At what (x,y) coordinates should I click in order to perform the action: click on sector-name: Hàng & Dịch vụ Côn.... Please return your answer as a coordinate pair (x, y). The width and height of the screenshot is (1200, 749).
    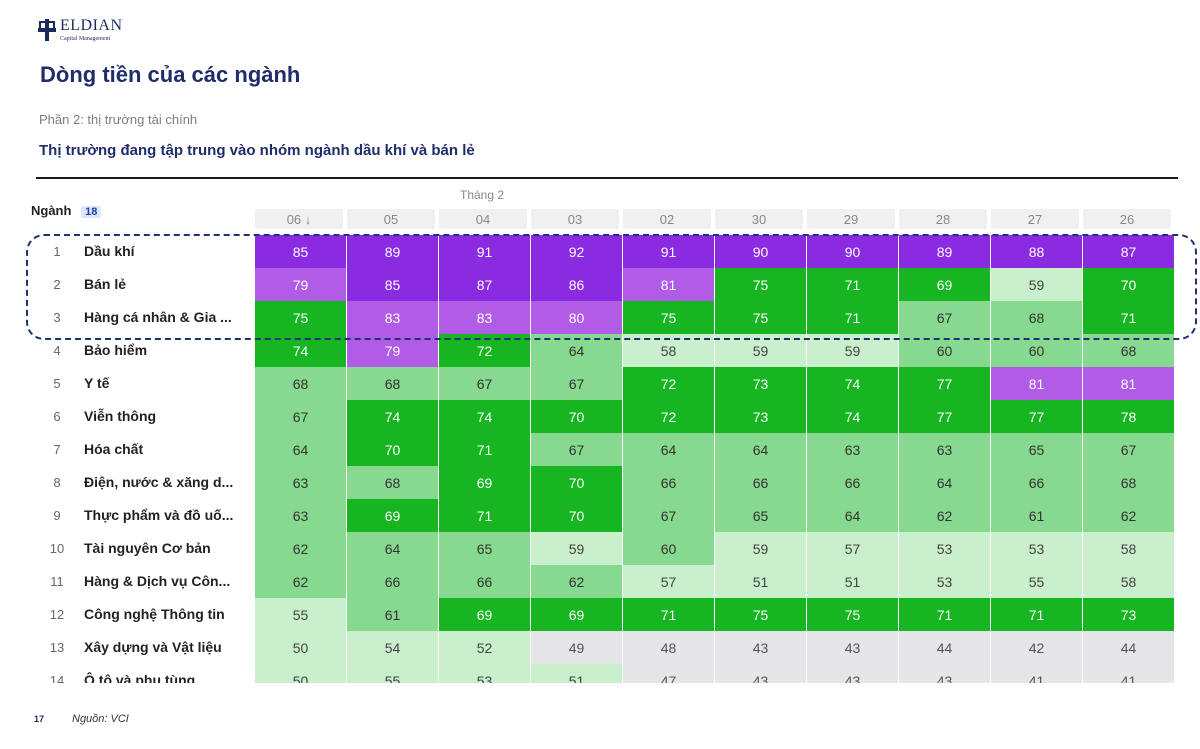
    Looking at the image, I should click on (157, 581).